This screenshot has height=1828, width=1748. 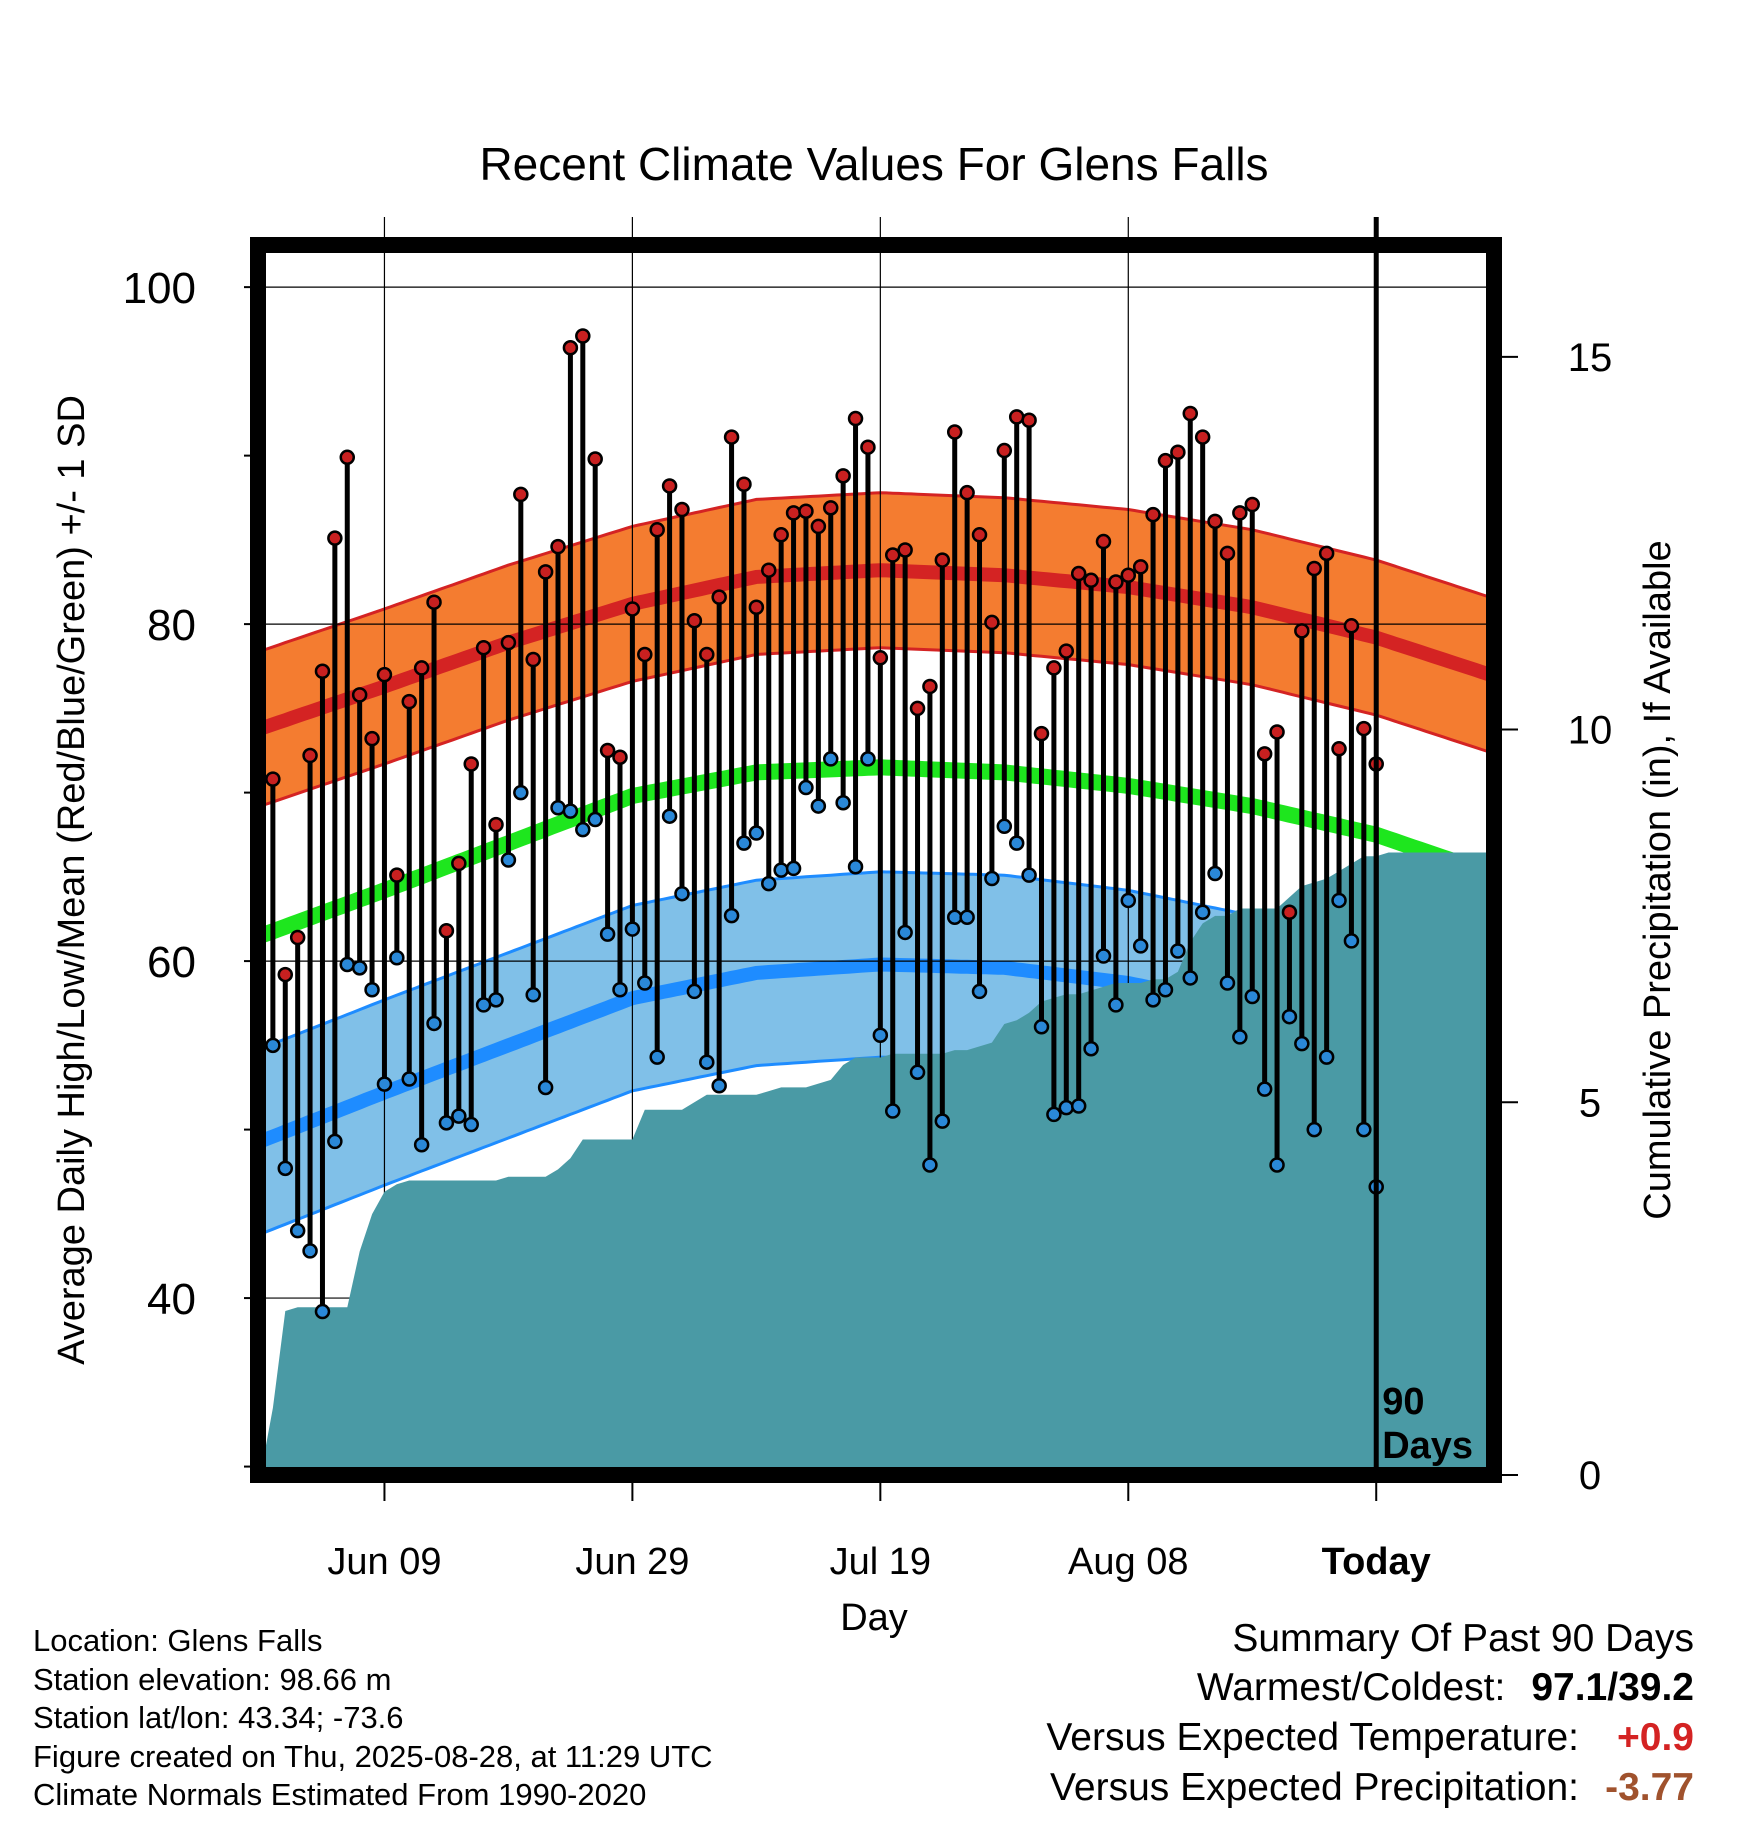 What do you see at coordinates (159, 288) in the screenshot?
I see `y-tick-label: 100` at bounding box center [159, 288].